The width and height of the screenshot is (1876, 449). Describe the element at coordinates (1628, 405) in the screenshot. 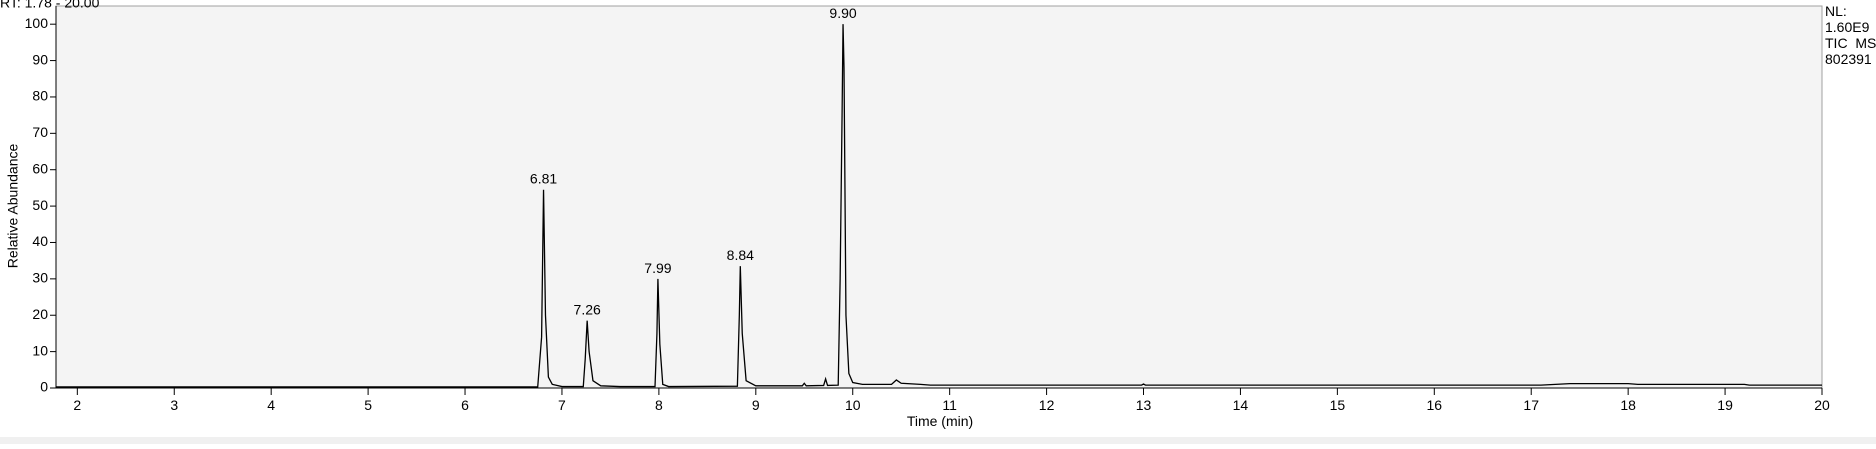

I see `x-tick-label: 18` at that location.